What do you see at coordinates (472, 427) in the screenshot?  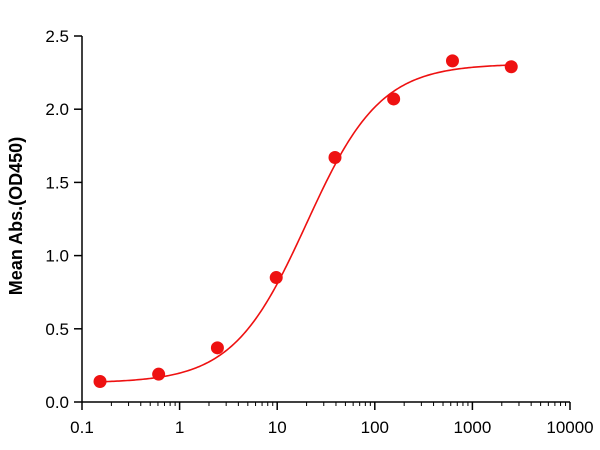 I see `x-tick-label: 1000` at bounding box center [472, 427].